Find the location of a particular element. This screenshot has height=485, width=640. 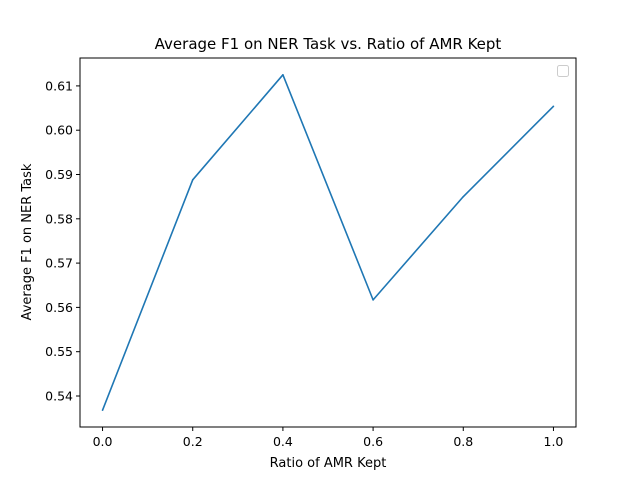

y-tick-label: 0.55 is located at coordinates (59, 351).